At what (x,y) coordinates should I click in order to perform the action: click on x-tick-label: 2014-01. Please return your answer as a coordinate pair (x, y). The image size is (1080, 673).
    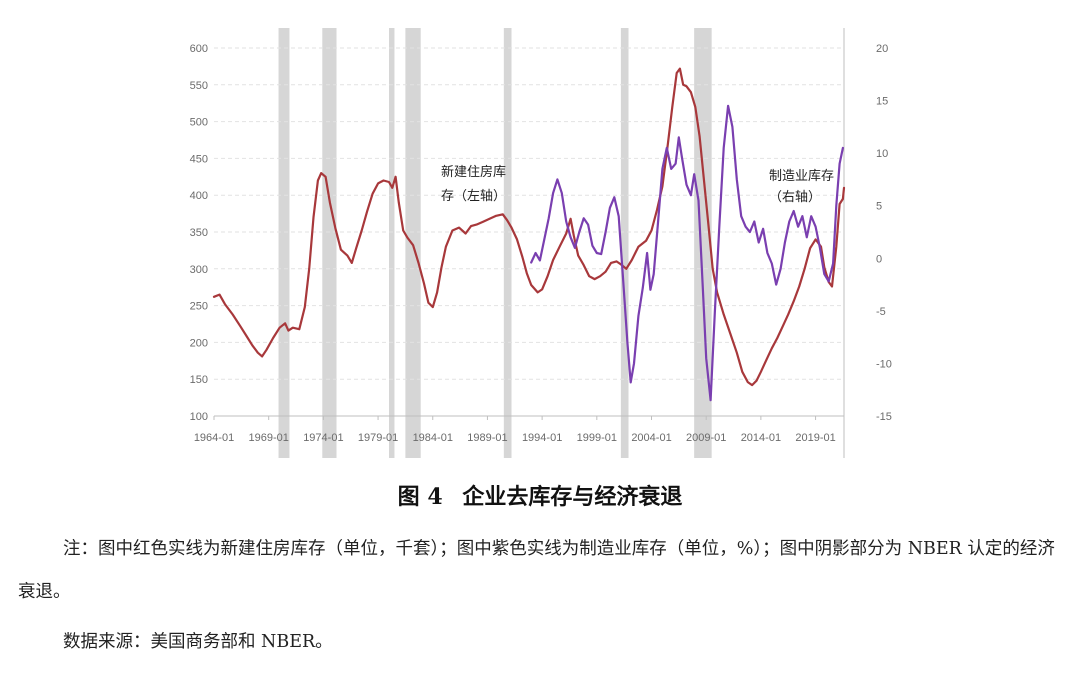
    Looking at the image, I should click on (761, 438).